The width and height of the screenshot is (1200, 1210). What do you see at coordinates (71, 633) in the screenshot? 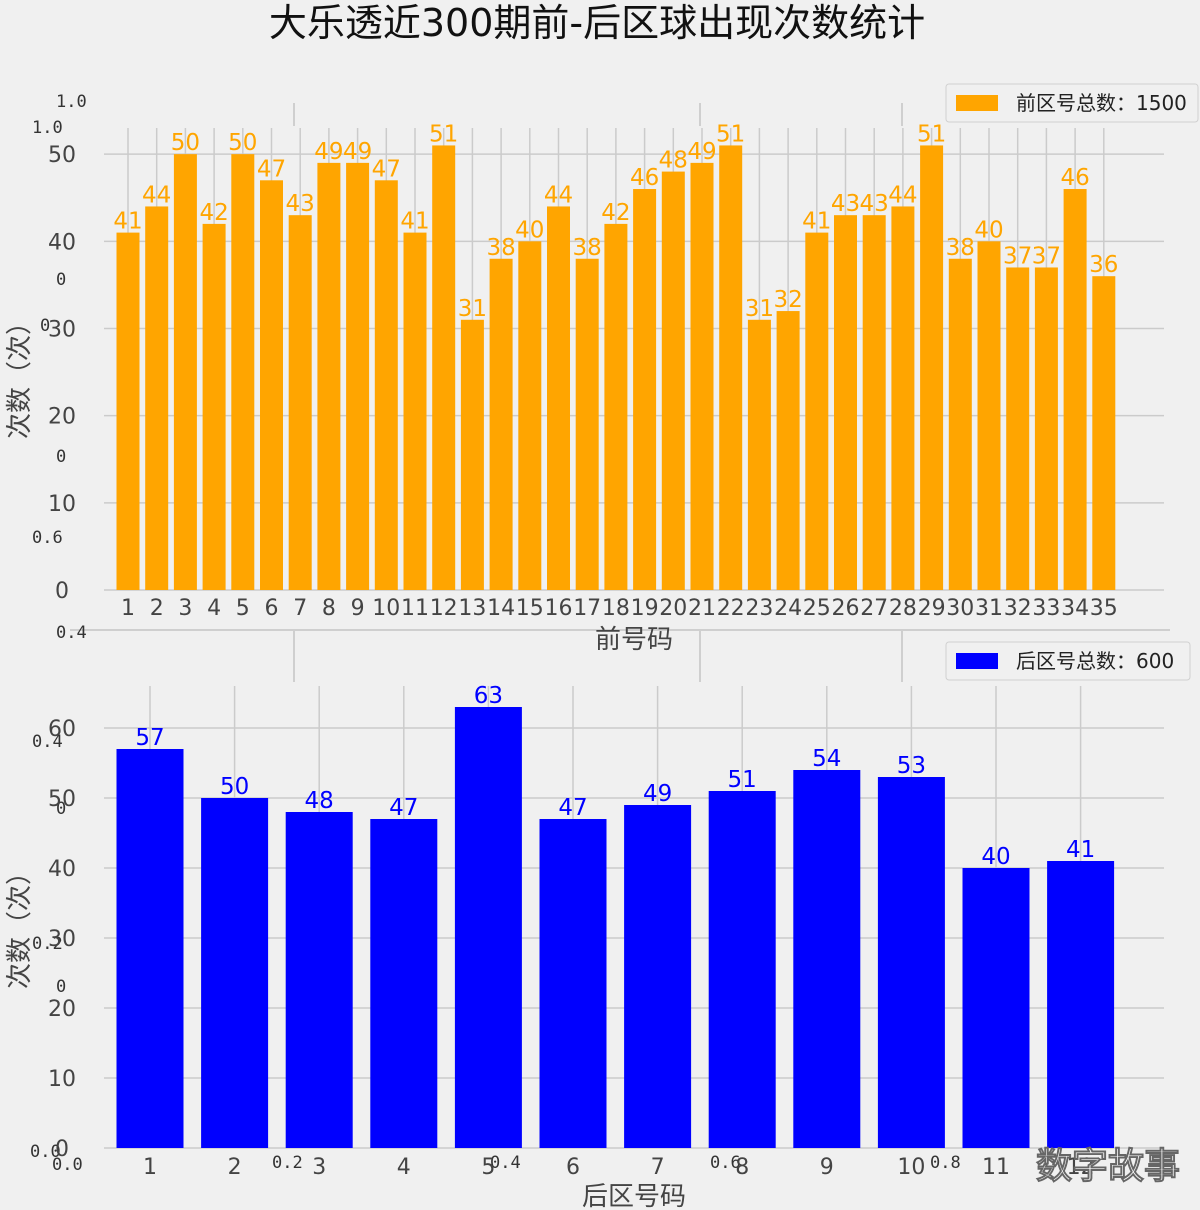
I see `ghost-tick: 0.4` at bounding box center [71, 633].